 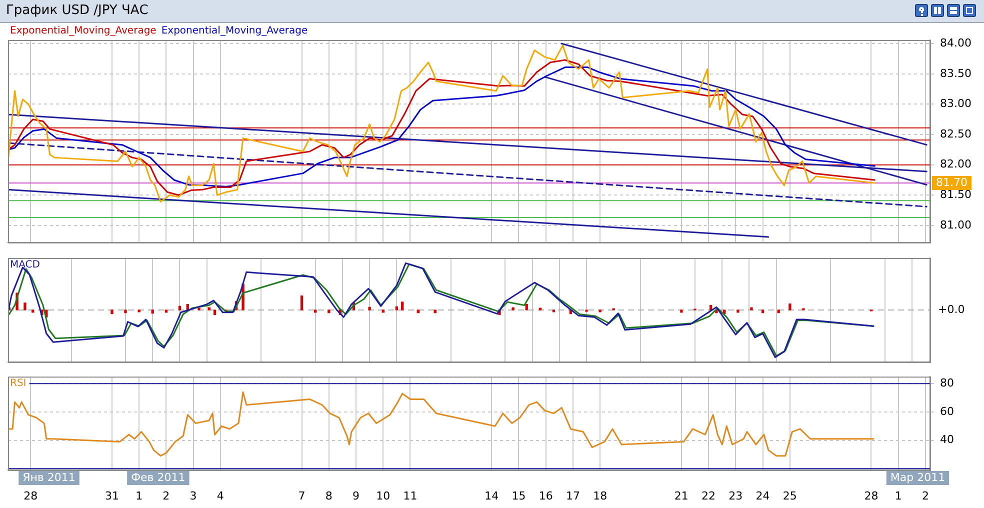 I want to click on x-tick-label: 31, so click(x=111, y=495).